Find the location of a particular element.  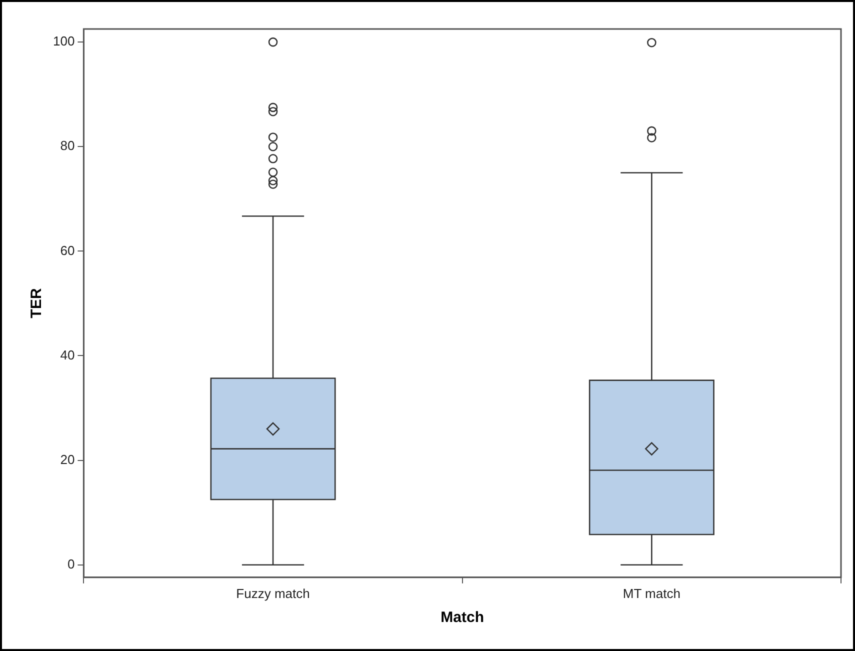

x-tick-label: Fuzzy match is located at coordinates (273, 593).